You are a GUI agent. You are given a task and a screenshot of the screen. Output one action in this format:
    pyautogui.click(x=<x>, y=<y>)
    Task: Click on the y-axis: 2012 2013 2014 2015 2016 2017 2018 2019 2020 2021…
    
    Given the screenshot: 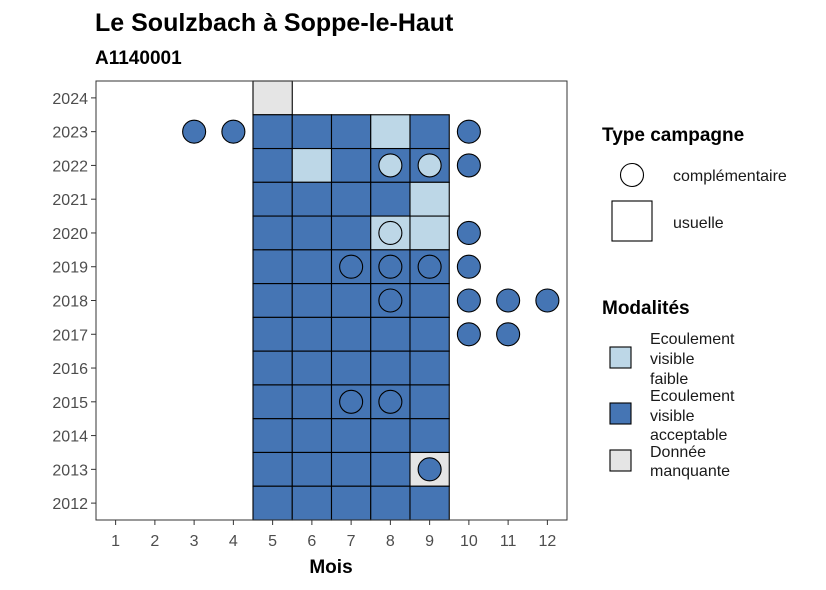 What is the action you would take?
    pyautogui.click(x=74, y=302)
    